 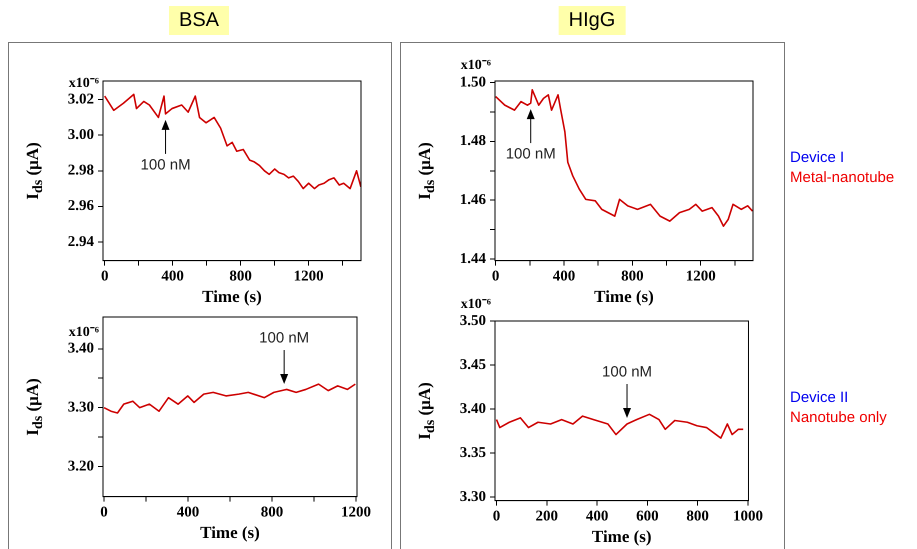 What do you see at coordinates (592, 20) in the screenshot?
I see `chart-title: HIgG` at bounding box center [592, 20].